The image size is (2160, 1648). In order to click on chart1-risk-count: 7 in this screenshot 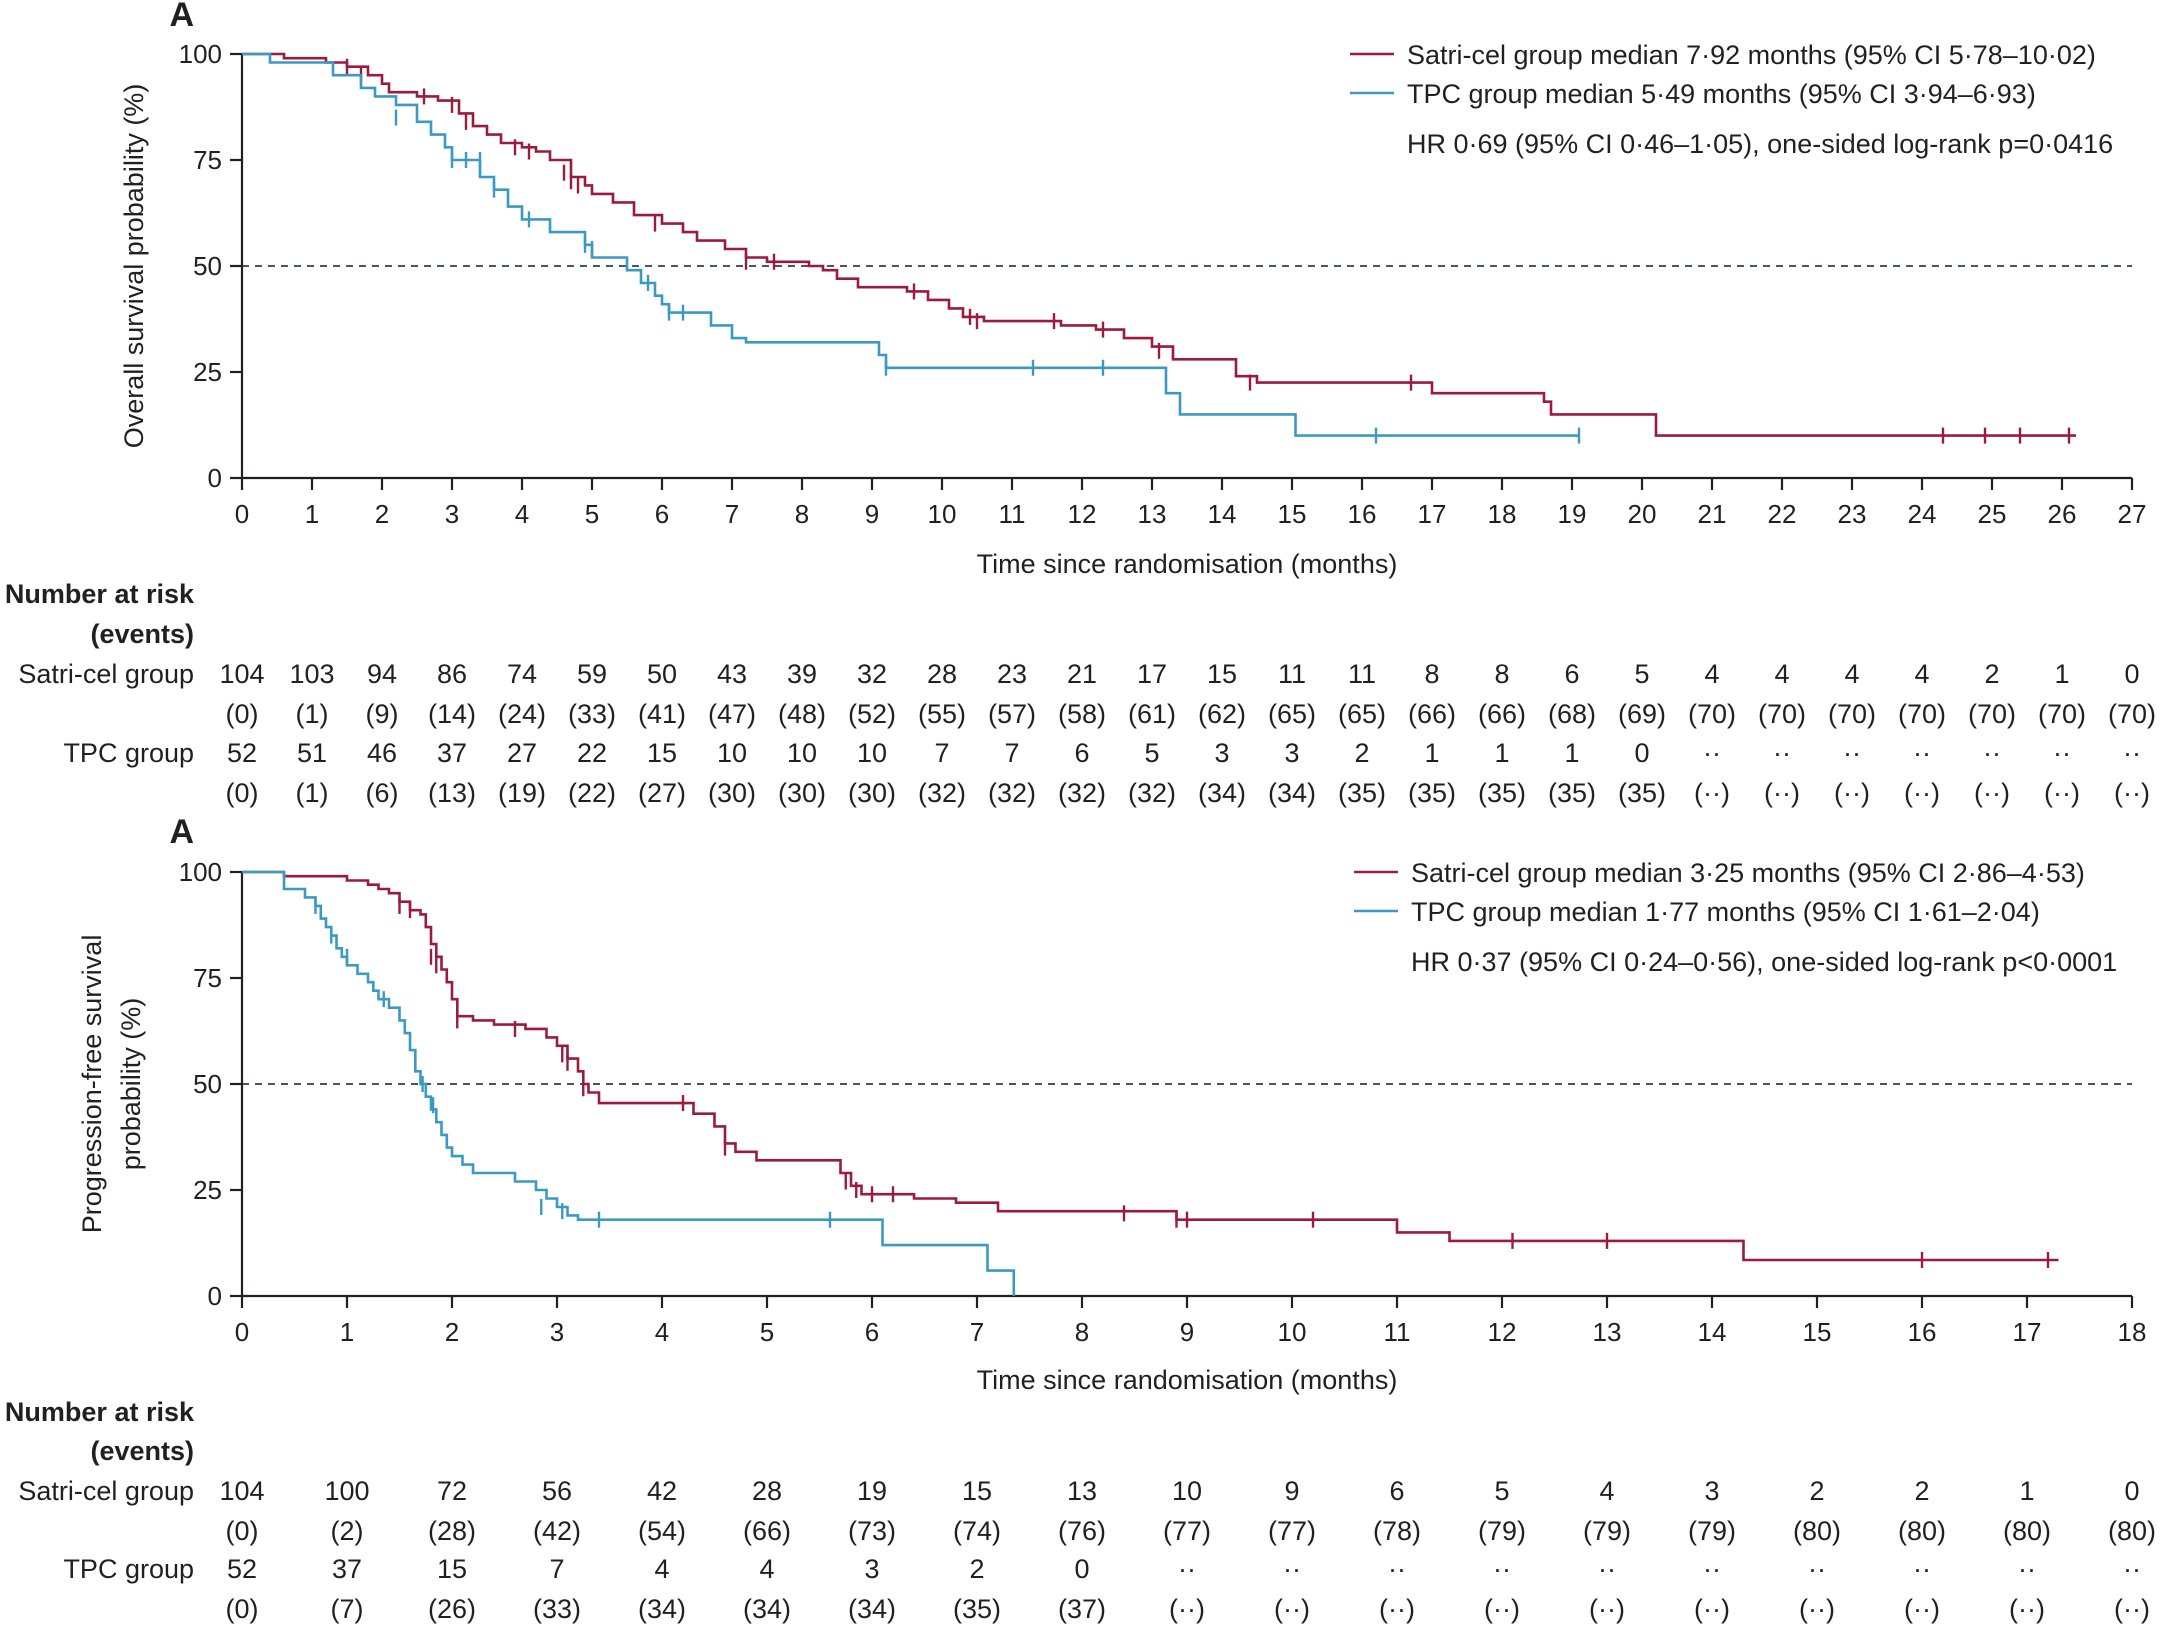, I will do `click(941, 753)`.